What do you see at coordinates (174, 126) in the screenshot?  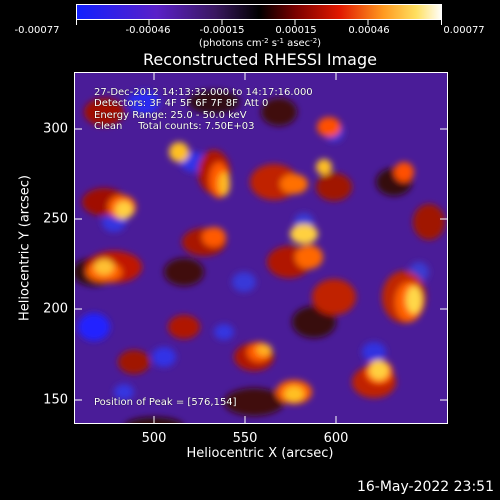 I see `clean-counts-text: Clean Total counts: 7.50E+03` at bounding box center [174, 126].